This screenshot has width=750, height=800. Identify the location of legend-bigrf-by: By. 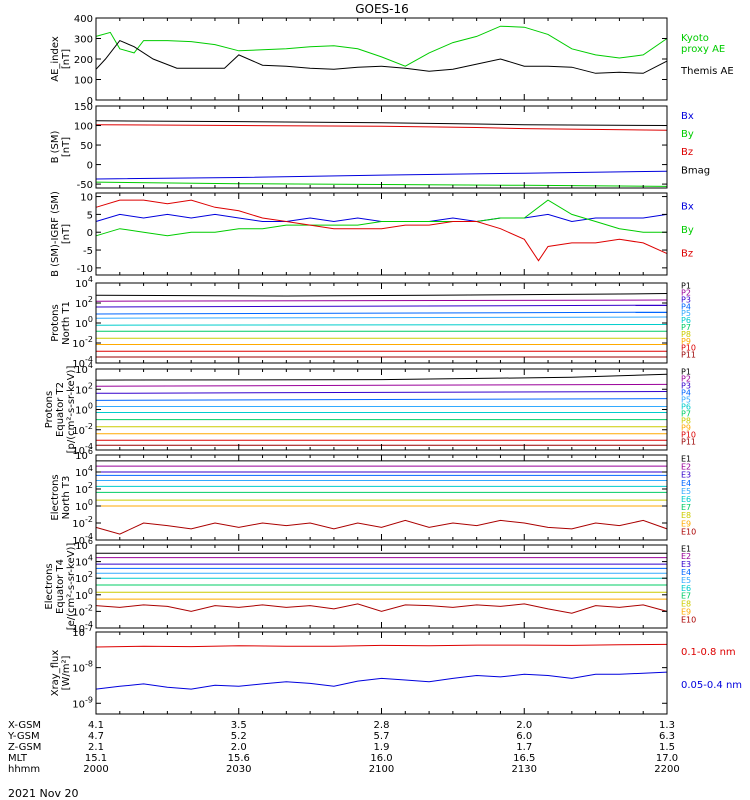
(687, 230).